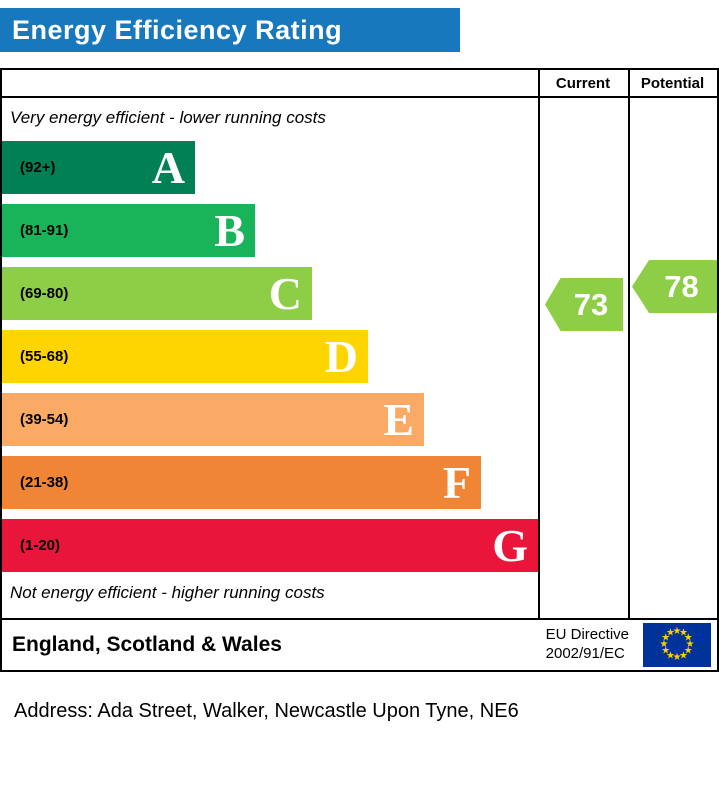  I want to click on potential-rating-arrow: 78, so click(674, 286).